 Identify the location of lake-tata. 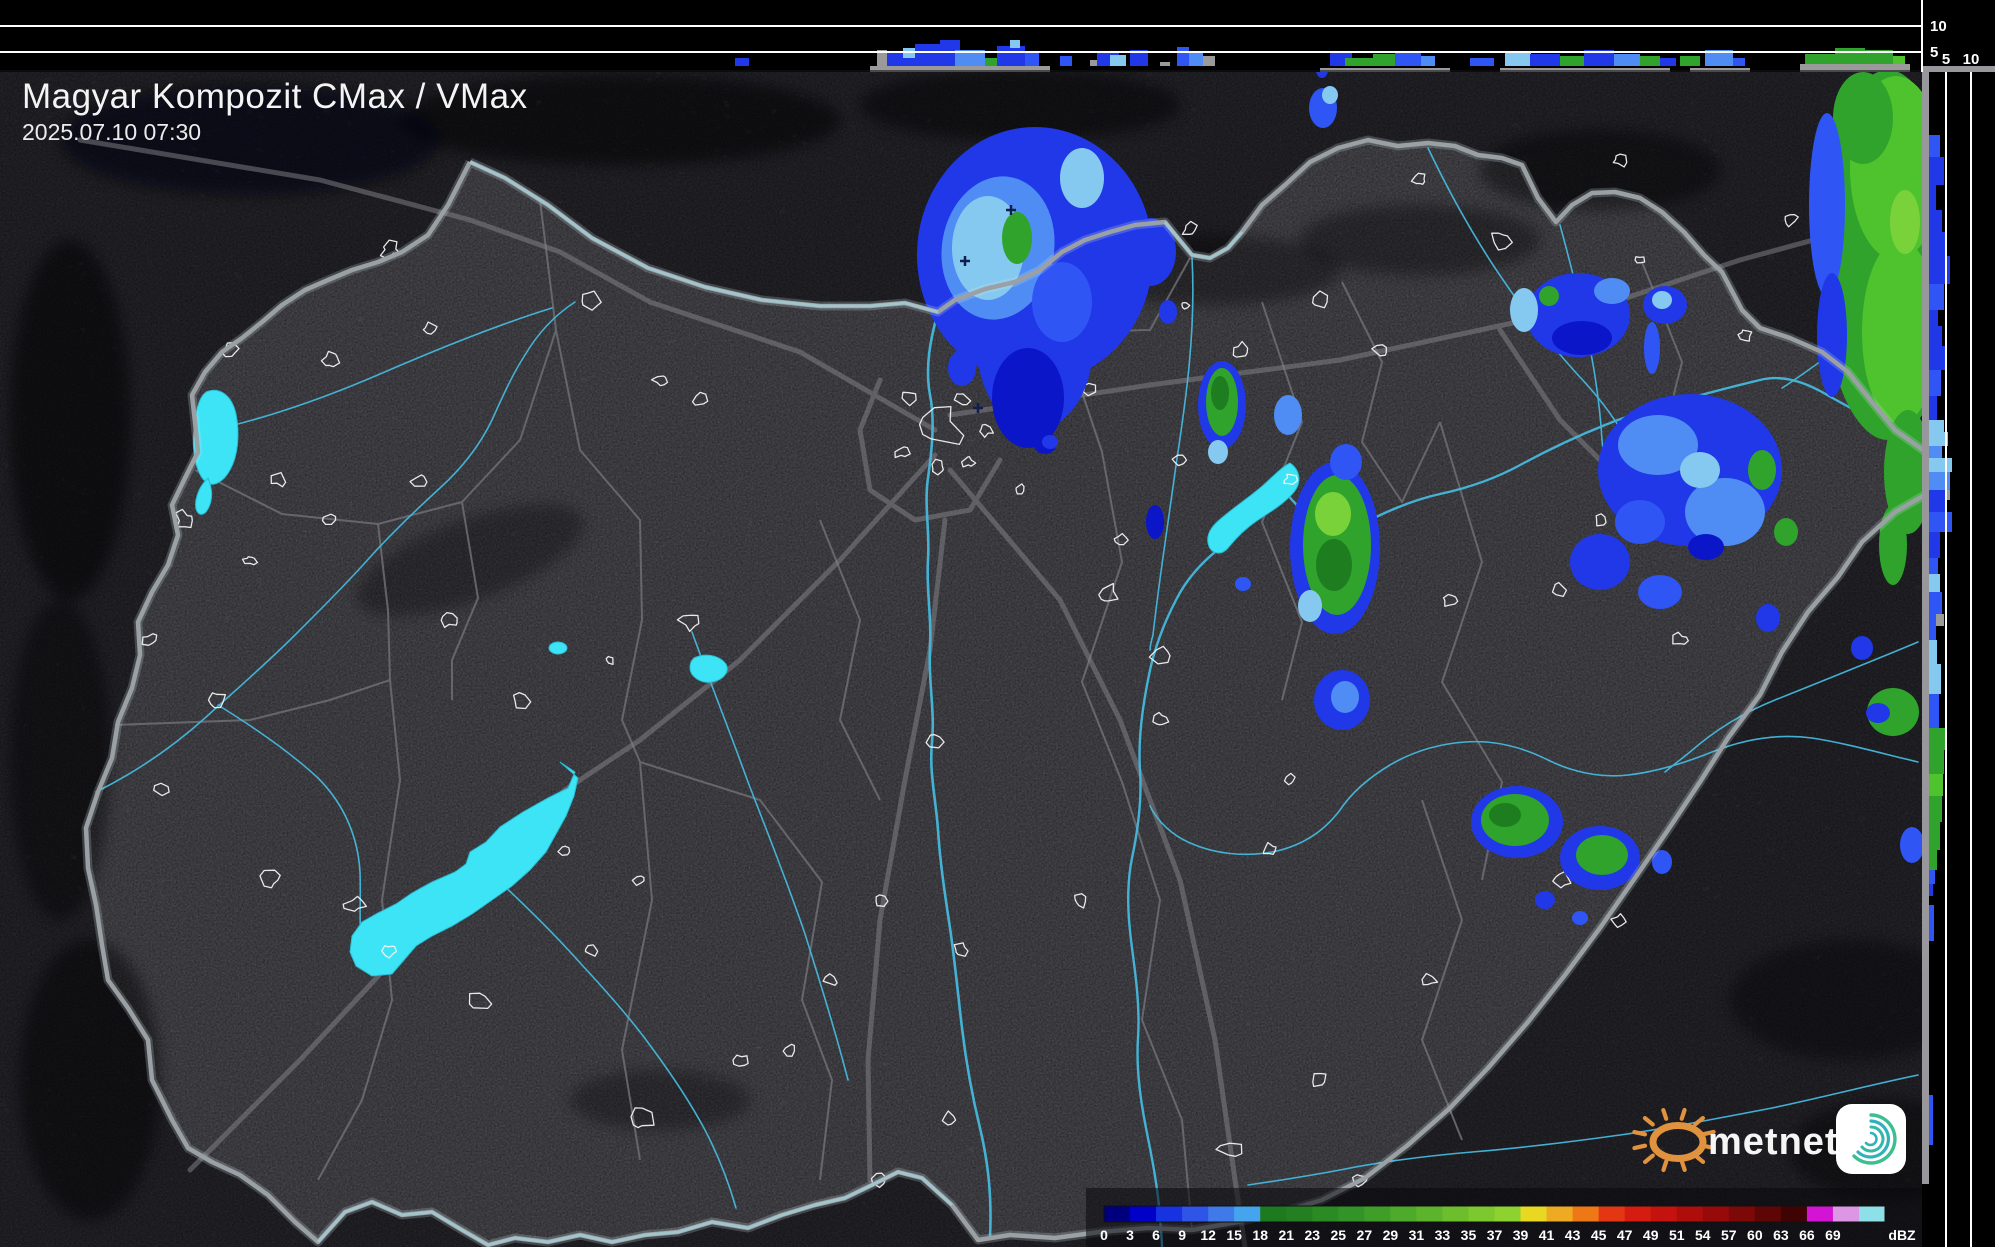
(558, 648).